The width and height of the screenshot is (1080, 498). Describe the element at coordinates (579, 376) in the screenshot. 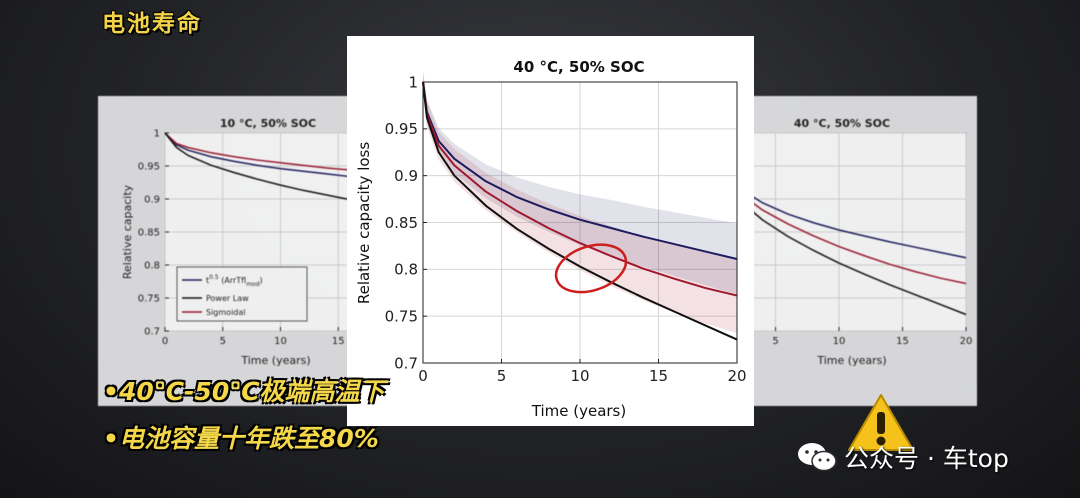

I see `main-x-tick-label: 10` at that location.